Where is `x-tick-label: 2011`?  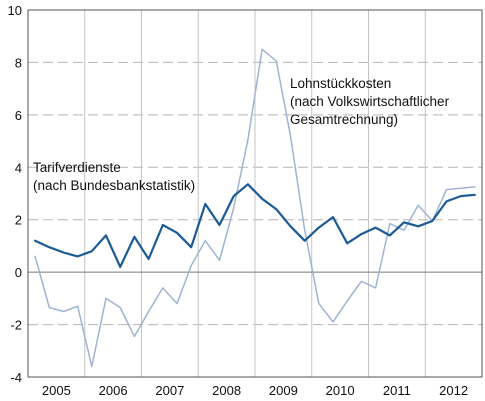 x-tick-label: 2011 is located at coordinates (397, 390).